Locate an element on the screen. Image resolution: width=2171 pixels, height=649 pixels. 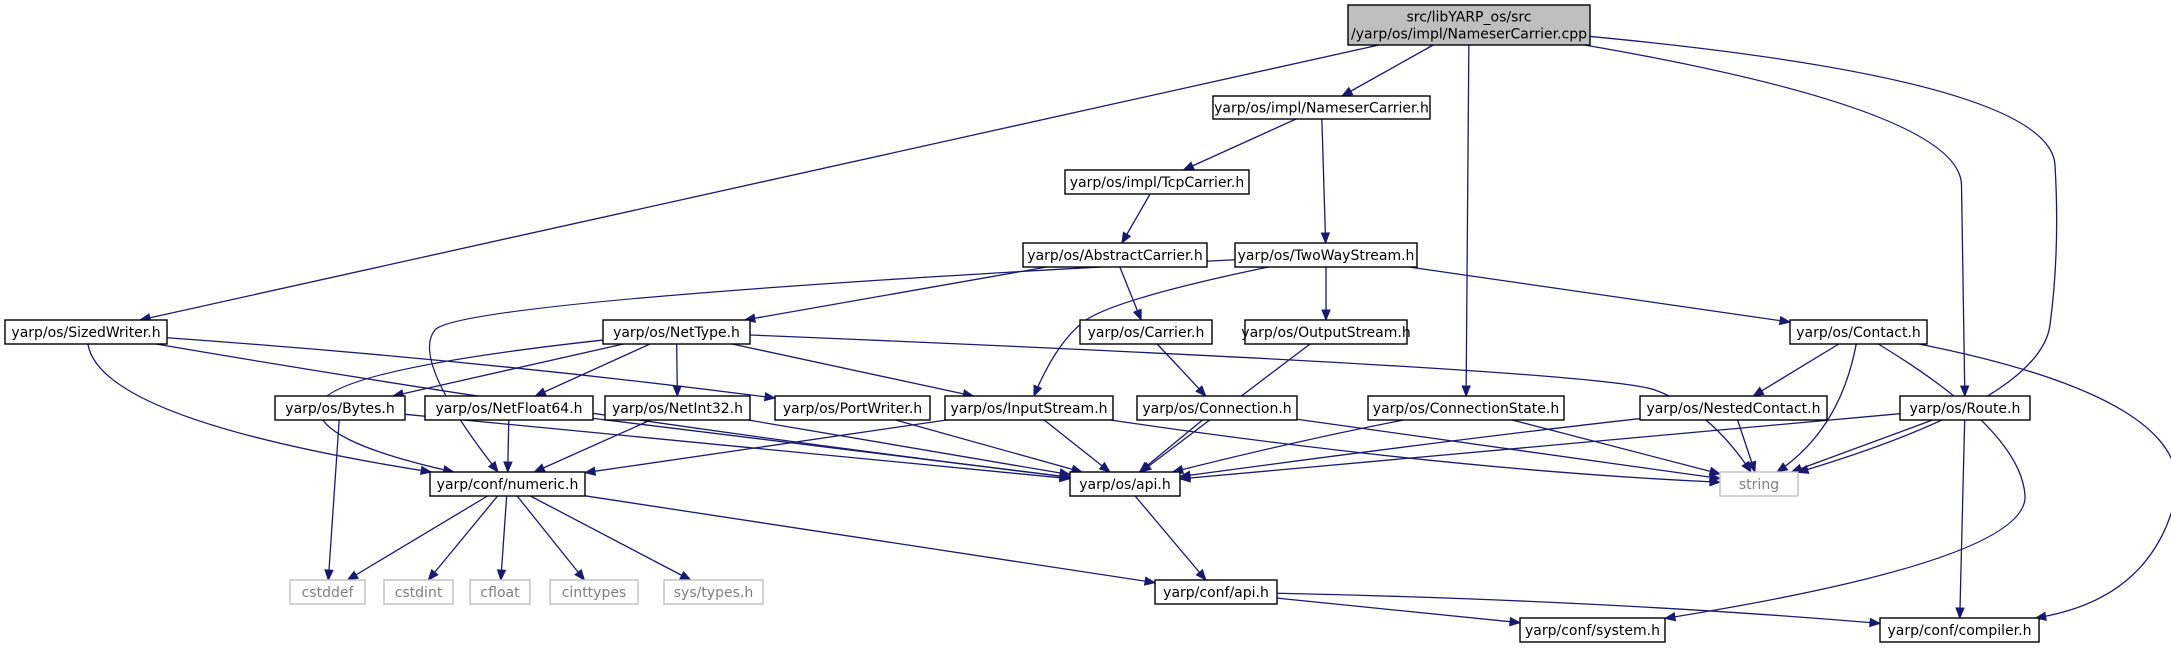
node-label: yarp/os/impl/NameserCarrier.h is located at coordinates (1321, 109).